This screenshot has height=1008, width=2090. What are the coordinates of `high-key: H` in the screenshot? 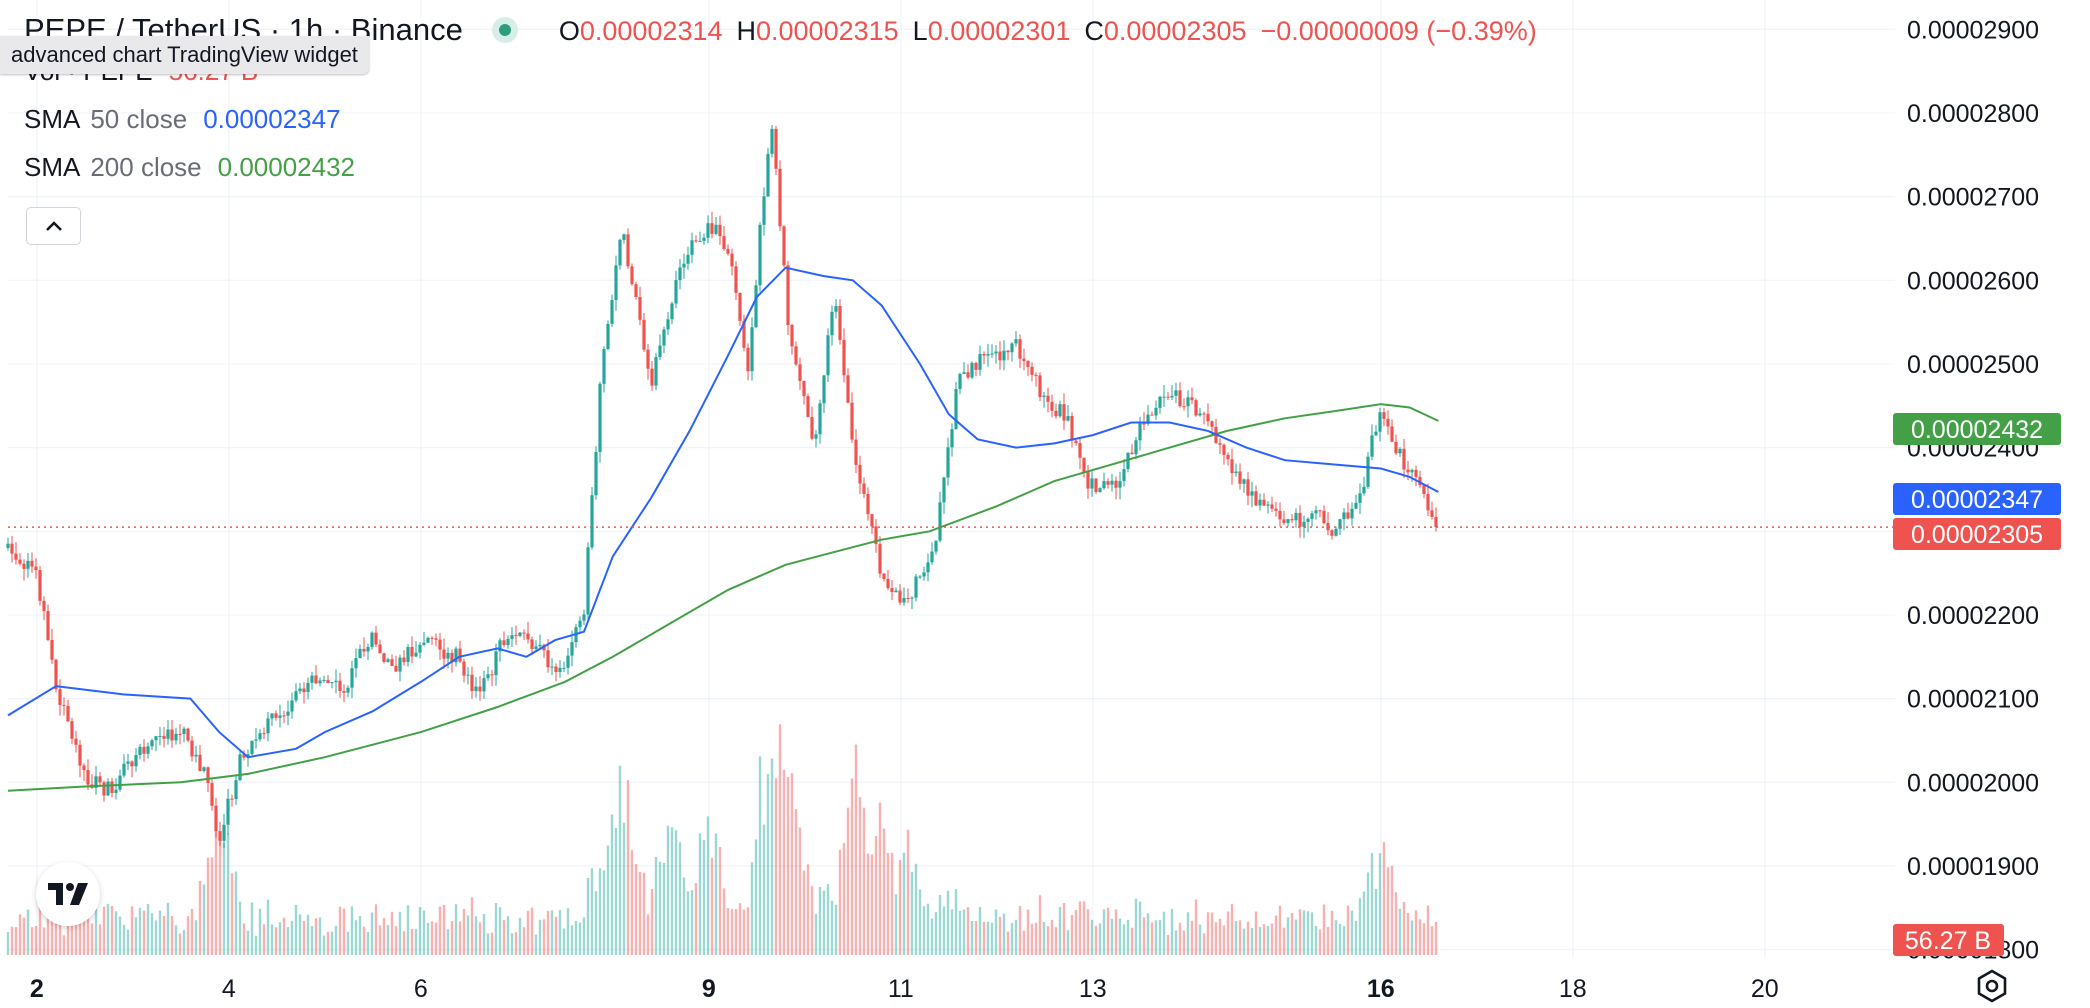 It's located at (746, 31).